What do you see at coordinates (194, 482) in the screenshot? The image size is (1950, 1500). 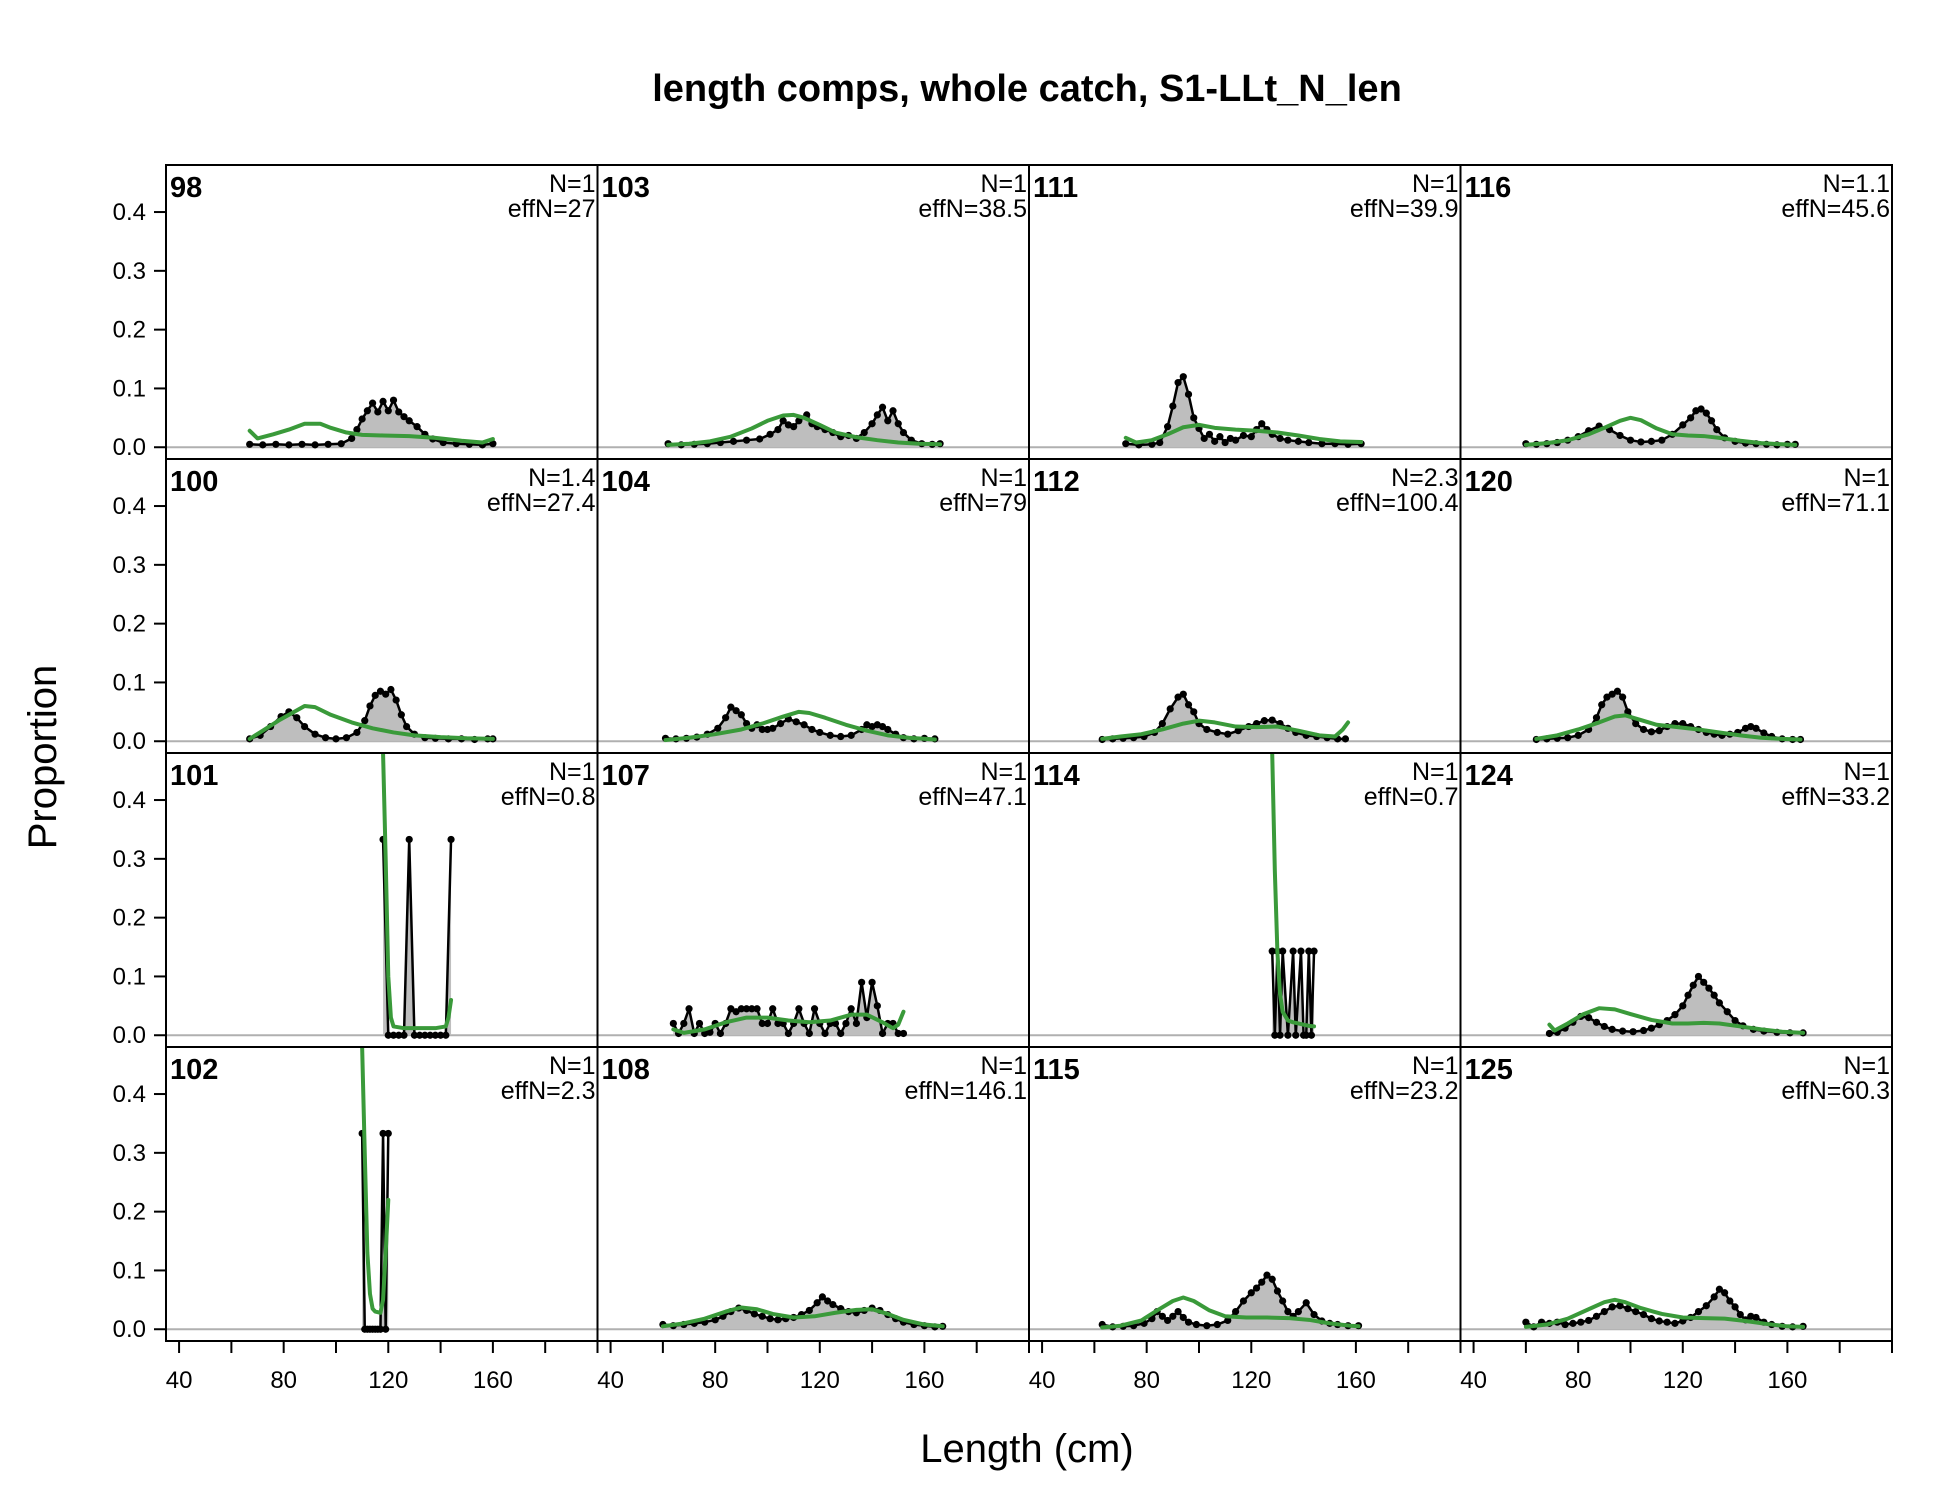 I see `panel-label: 100` at bounding box center [194, 482].